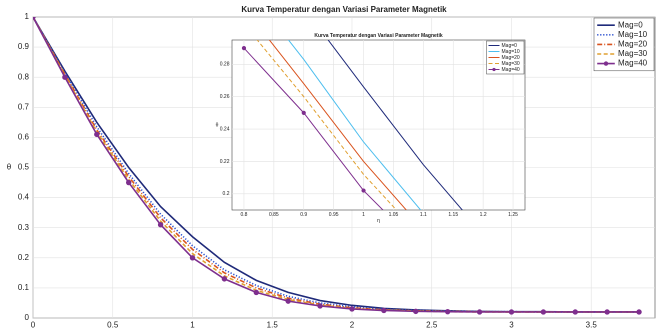 The height and width of the screenshot is (330, 659). What do you see at coordinates (592, 324) in the screenshot?
I see `x-tick-label: 3.5` at bounding box center [592, 324].